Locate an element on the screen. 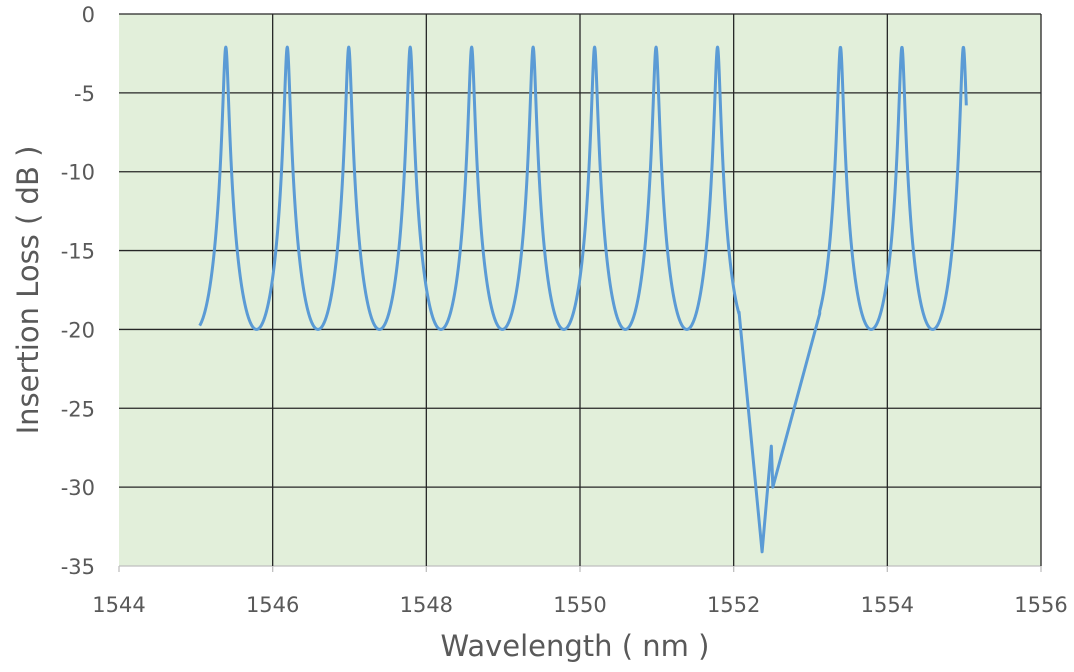 The image size is (1074, 672). y-tick-label: -20 is located at coordinates (78, 330).